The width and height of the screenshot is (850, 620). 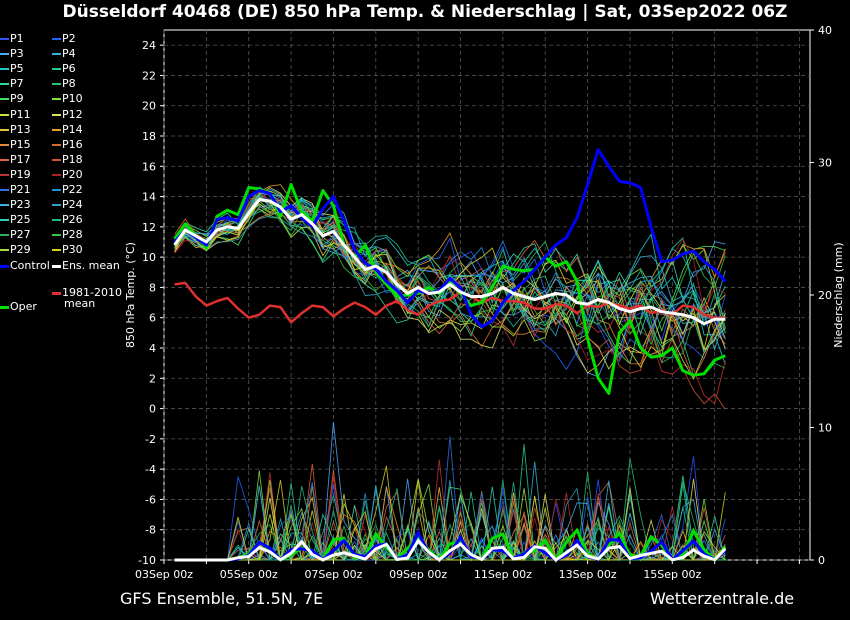 I want to click on legend-p23-swatch, so click(x=4, y=205).